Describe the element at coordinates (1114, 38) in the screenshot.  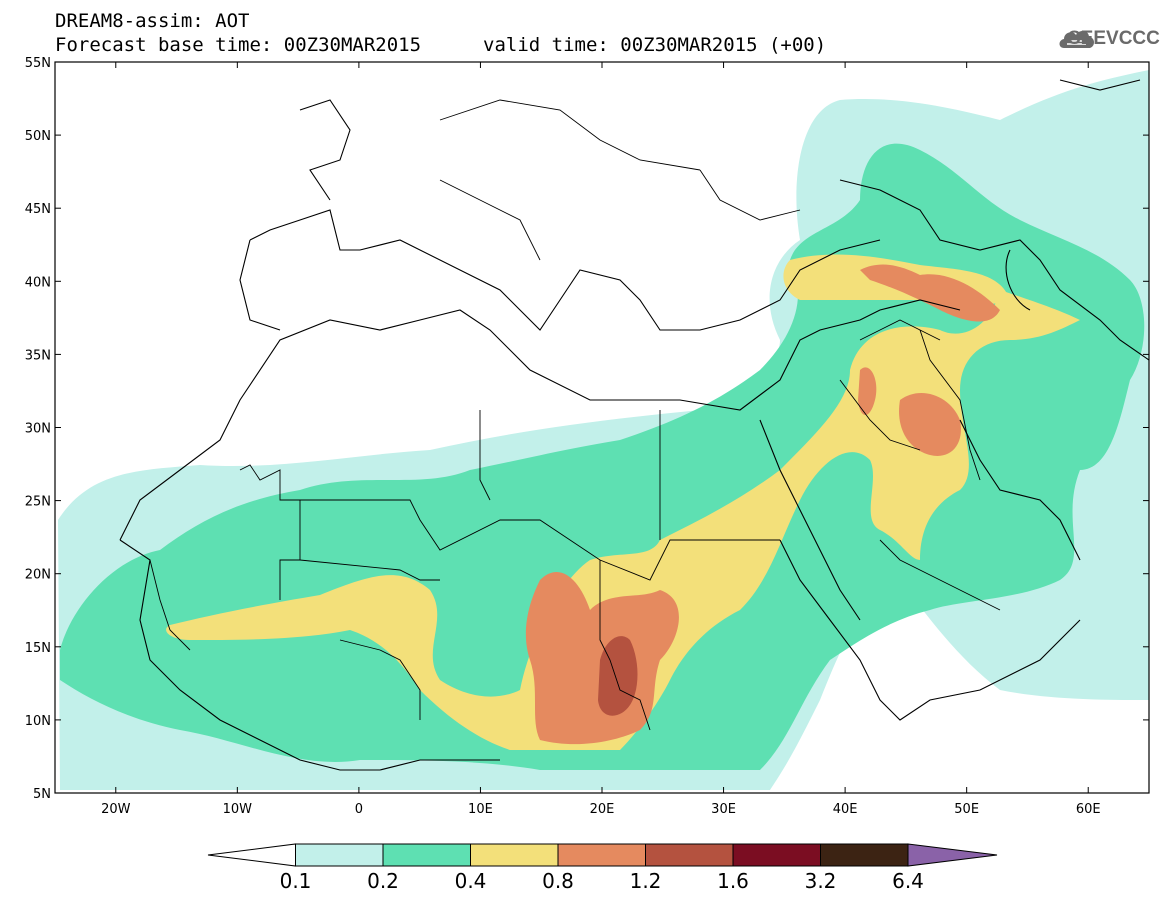
I see `seevccc-logo: SEEVCCC` at that location.